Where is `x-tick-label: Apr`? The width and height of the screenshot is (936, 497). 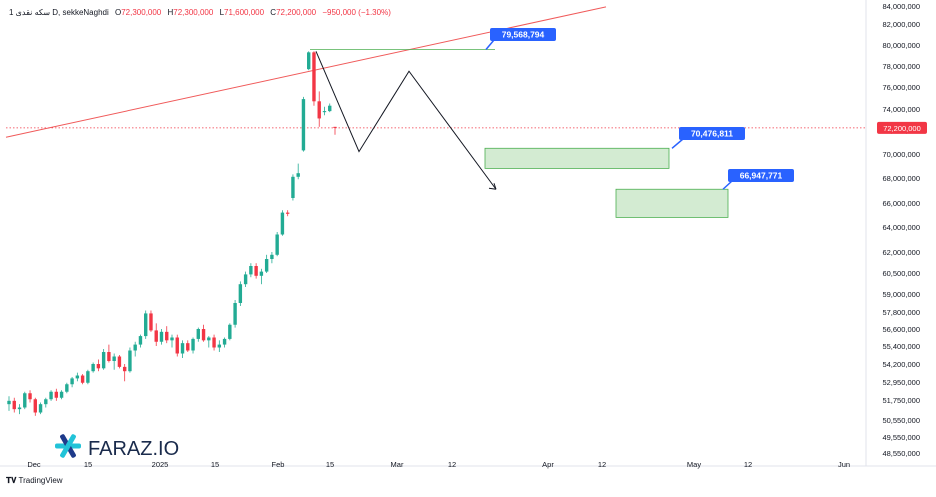 x-tick-label: Apr is located at coordinates (548, 464).